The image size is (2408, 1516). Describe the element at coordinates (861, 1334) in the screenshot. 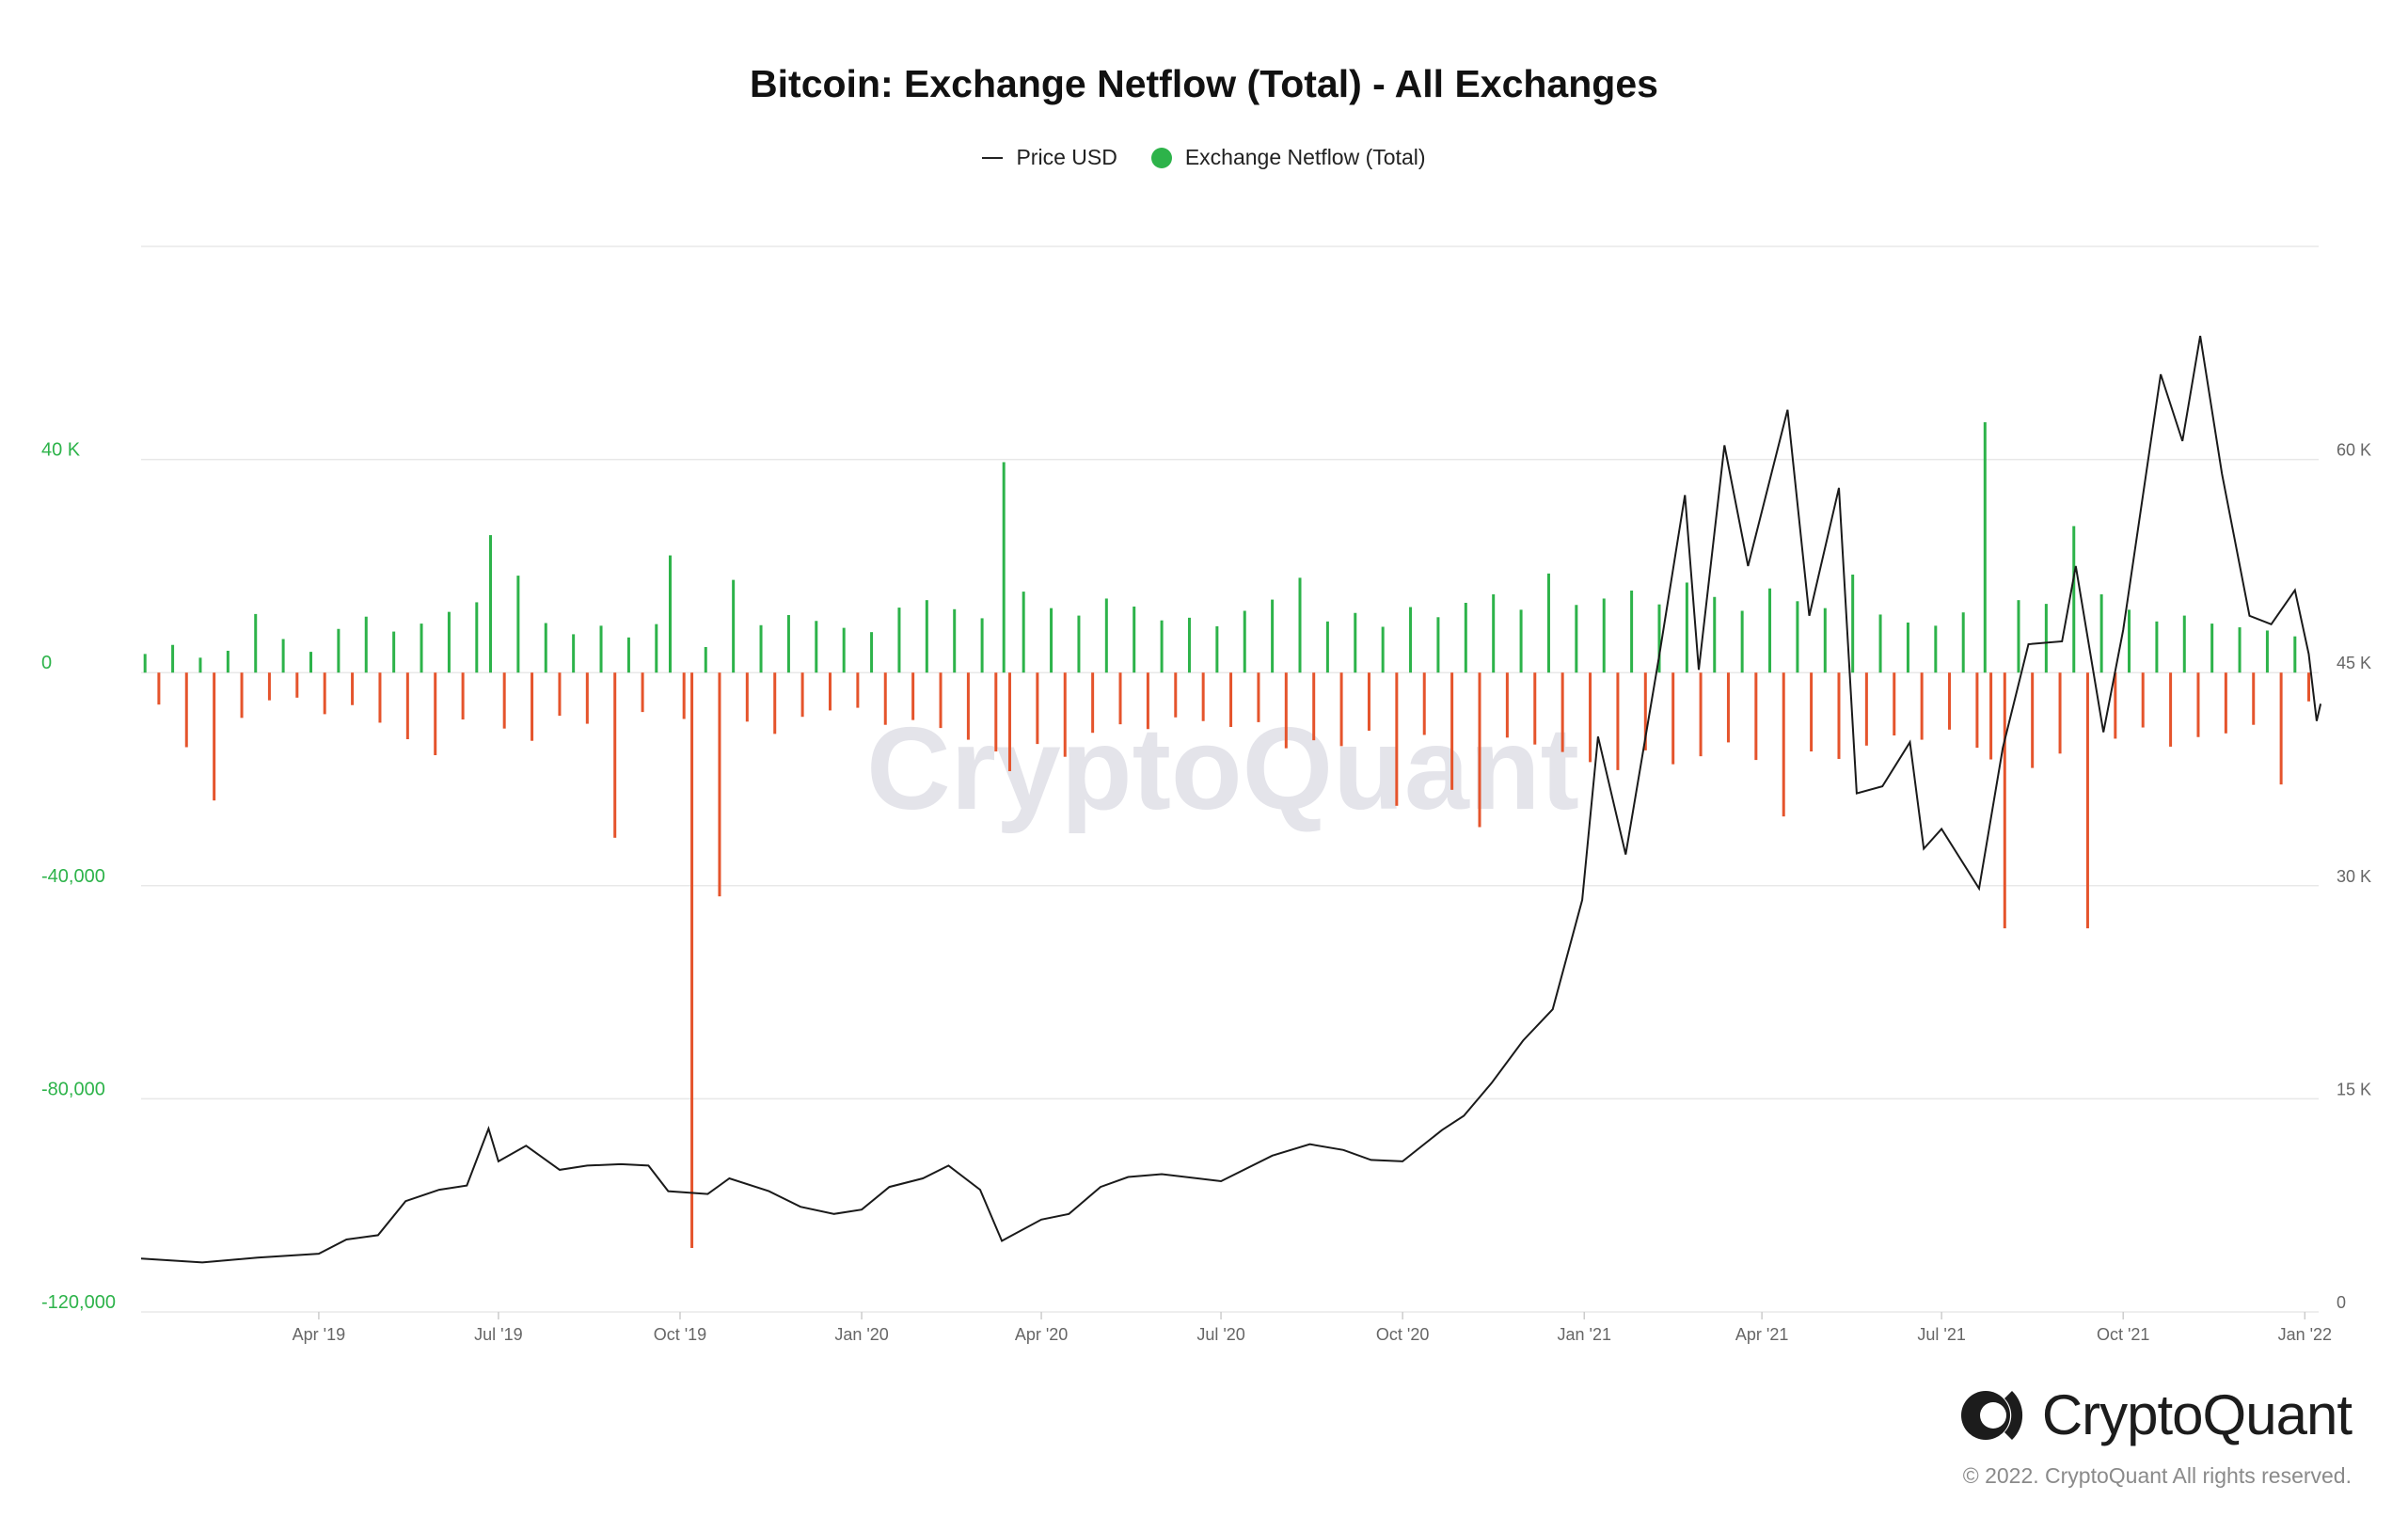

I see `x-tick-label: Jan '20` at that location.